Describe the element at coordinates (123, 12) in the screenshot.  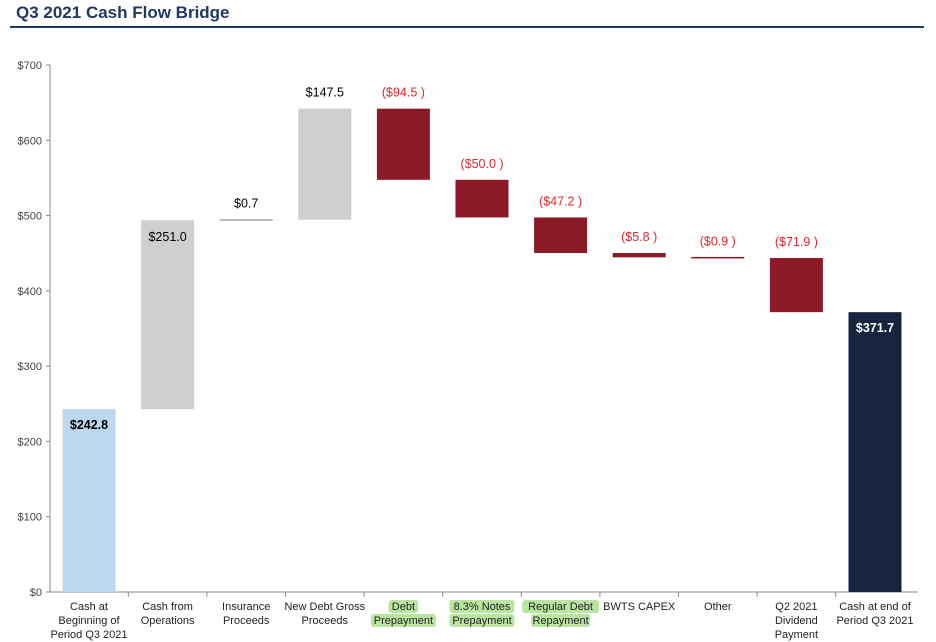
I see `chart-title: Q3 2021 Cash Flow Bridge` at that location.